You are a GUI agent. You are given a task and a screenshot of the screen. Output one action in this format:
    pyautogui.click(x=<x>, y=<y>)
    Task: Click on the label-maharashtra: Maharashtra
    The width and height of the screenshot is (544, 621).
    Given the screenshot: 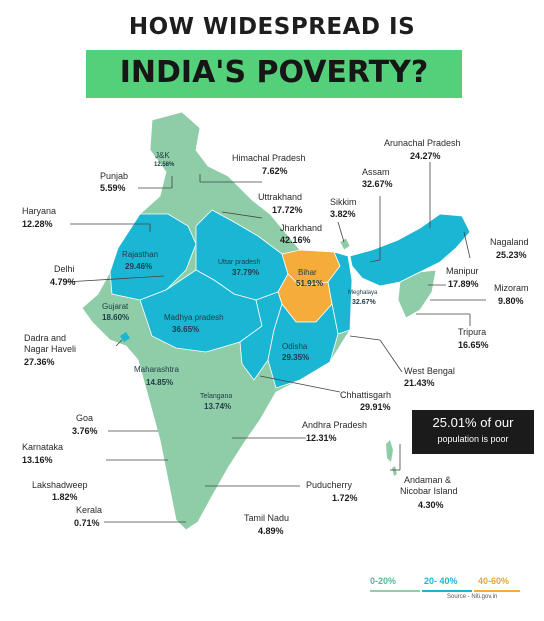 What is the action you would take?
    pyautogui.click(x=156, y=369)
    